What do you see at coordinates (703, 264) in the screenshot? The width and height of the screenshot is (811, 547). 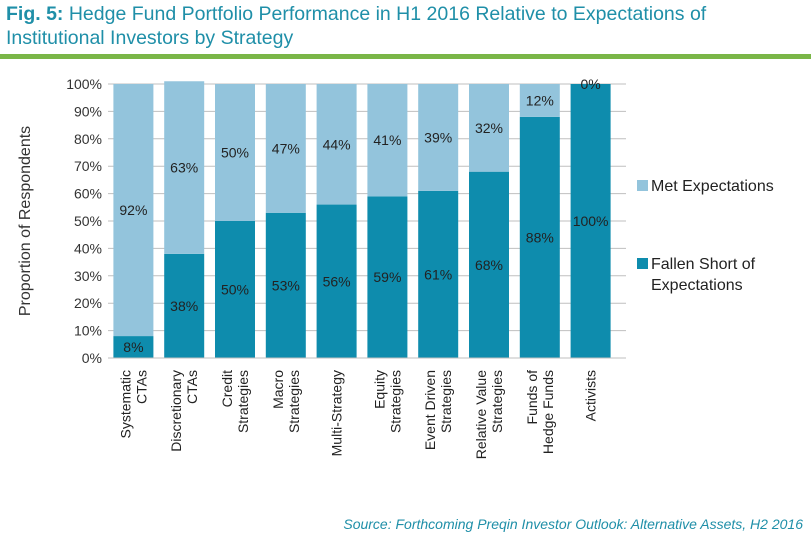 I see `legend-label: Fallen Short of` at bounding box center [703, 264].